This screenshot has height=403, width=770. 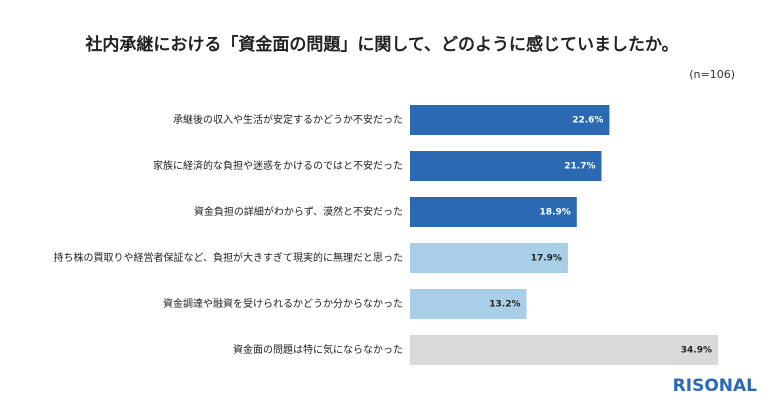 I want to click on category-label: 資金負担の詳細がわからず、漠然と不安だった, so click(x=298, y=211).